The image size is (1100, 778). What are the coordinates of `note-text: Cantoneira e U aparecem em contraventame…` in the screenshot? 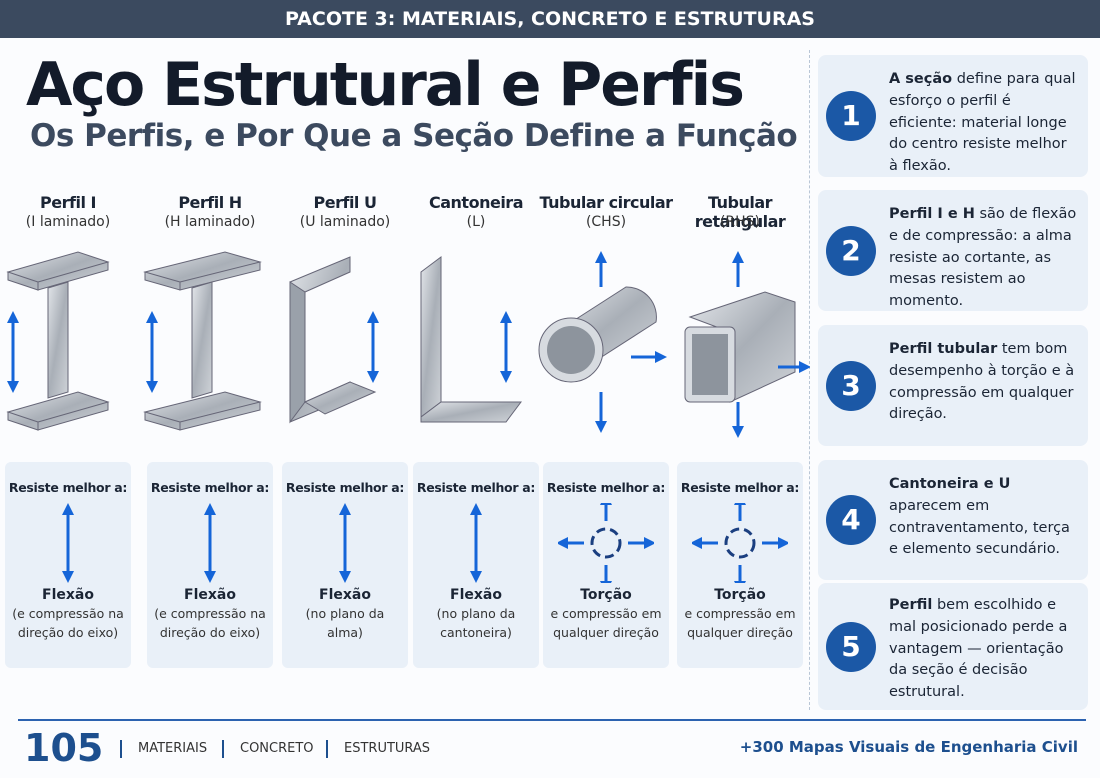 It's located at (984, 517).